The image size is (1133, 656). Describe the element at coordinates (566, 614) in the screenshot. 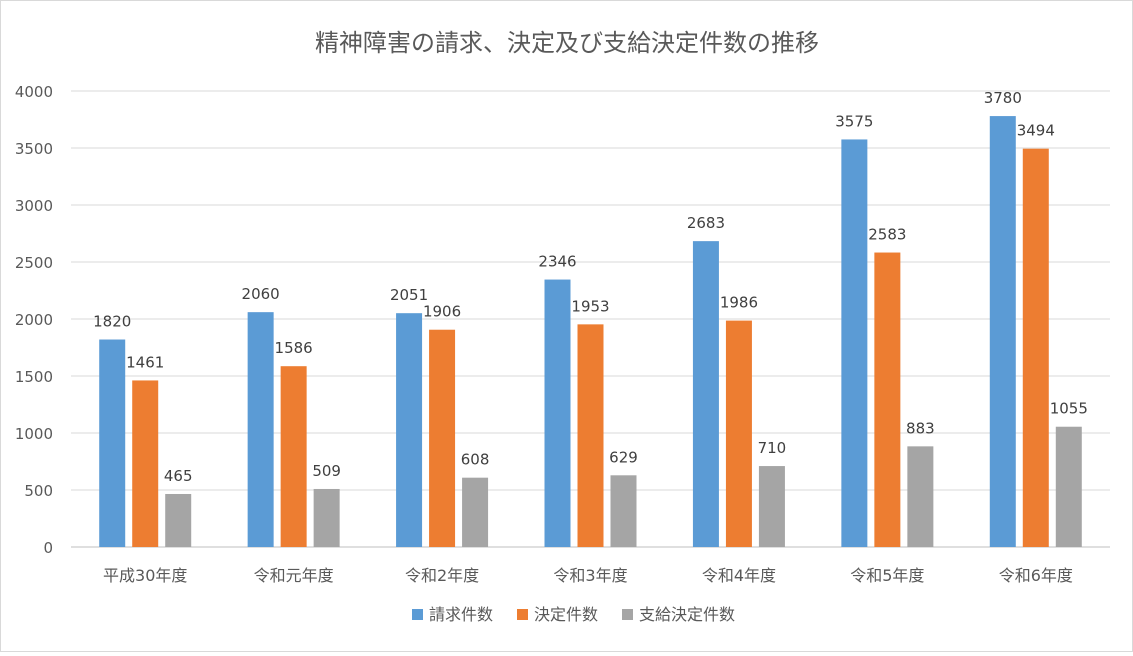

I see `legend-label: 決定件数` at that location.